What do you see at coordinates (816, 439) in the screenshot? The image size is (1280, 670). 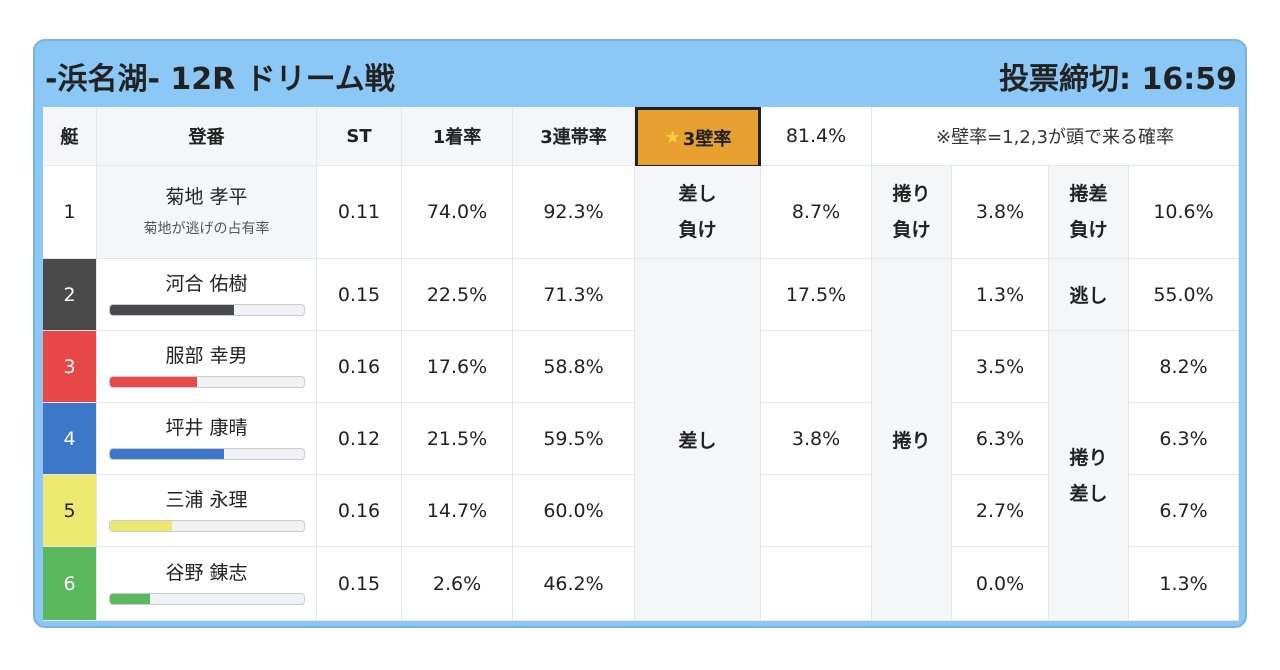 I see `sashi-value: 3.8%` at bounding box center [816, 439].